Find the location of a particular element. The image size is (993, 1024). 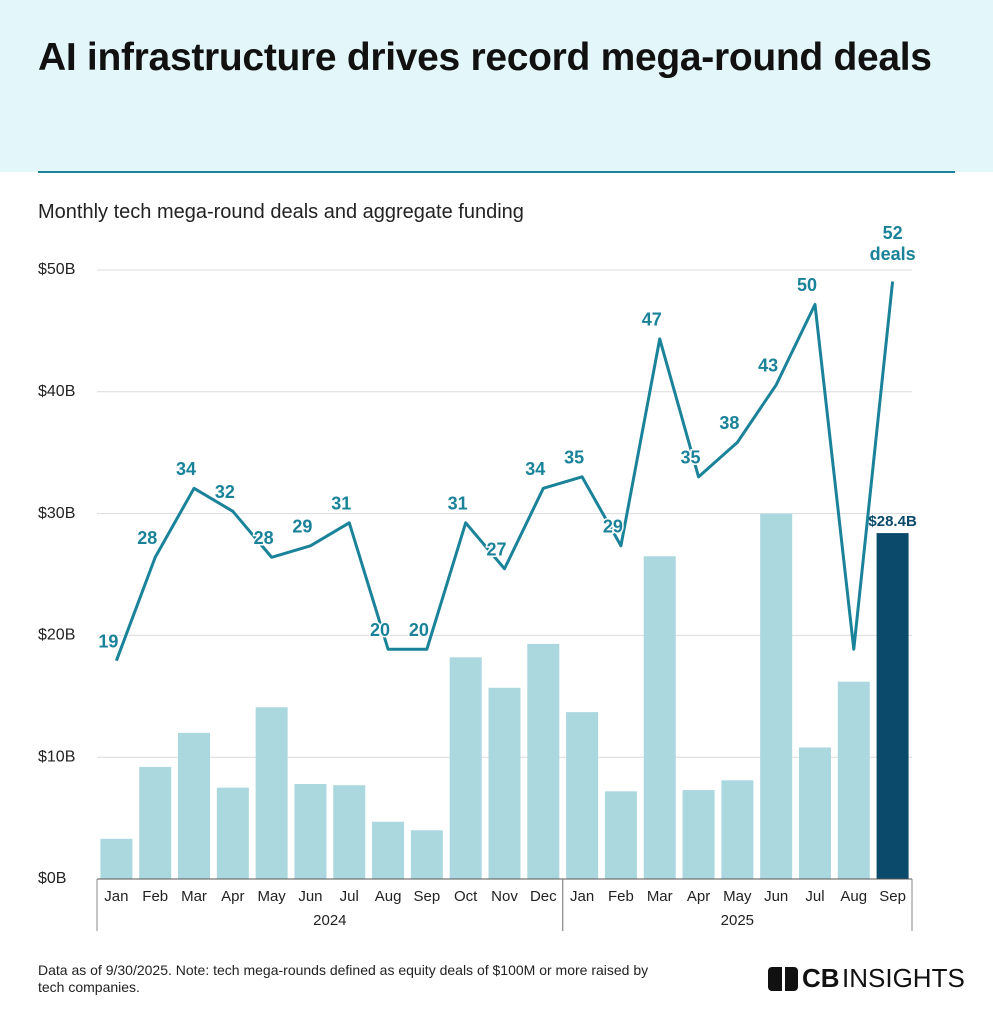

y-tick-label: $40B is located at coordinates (56, 391).